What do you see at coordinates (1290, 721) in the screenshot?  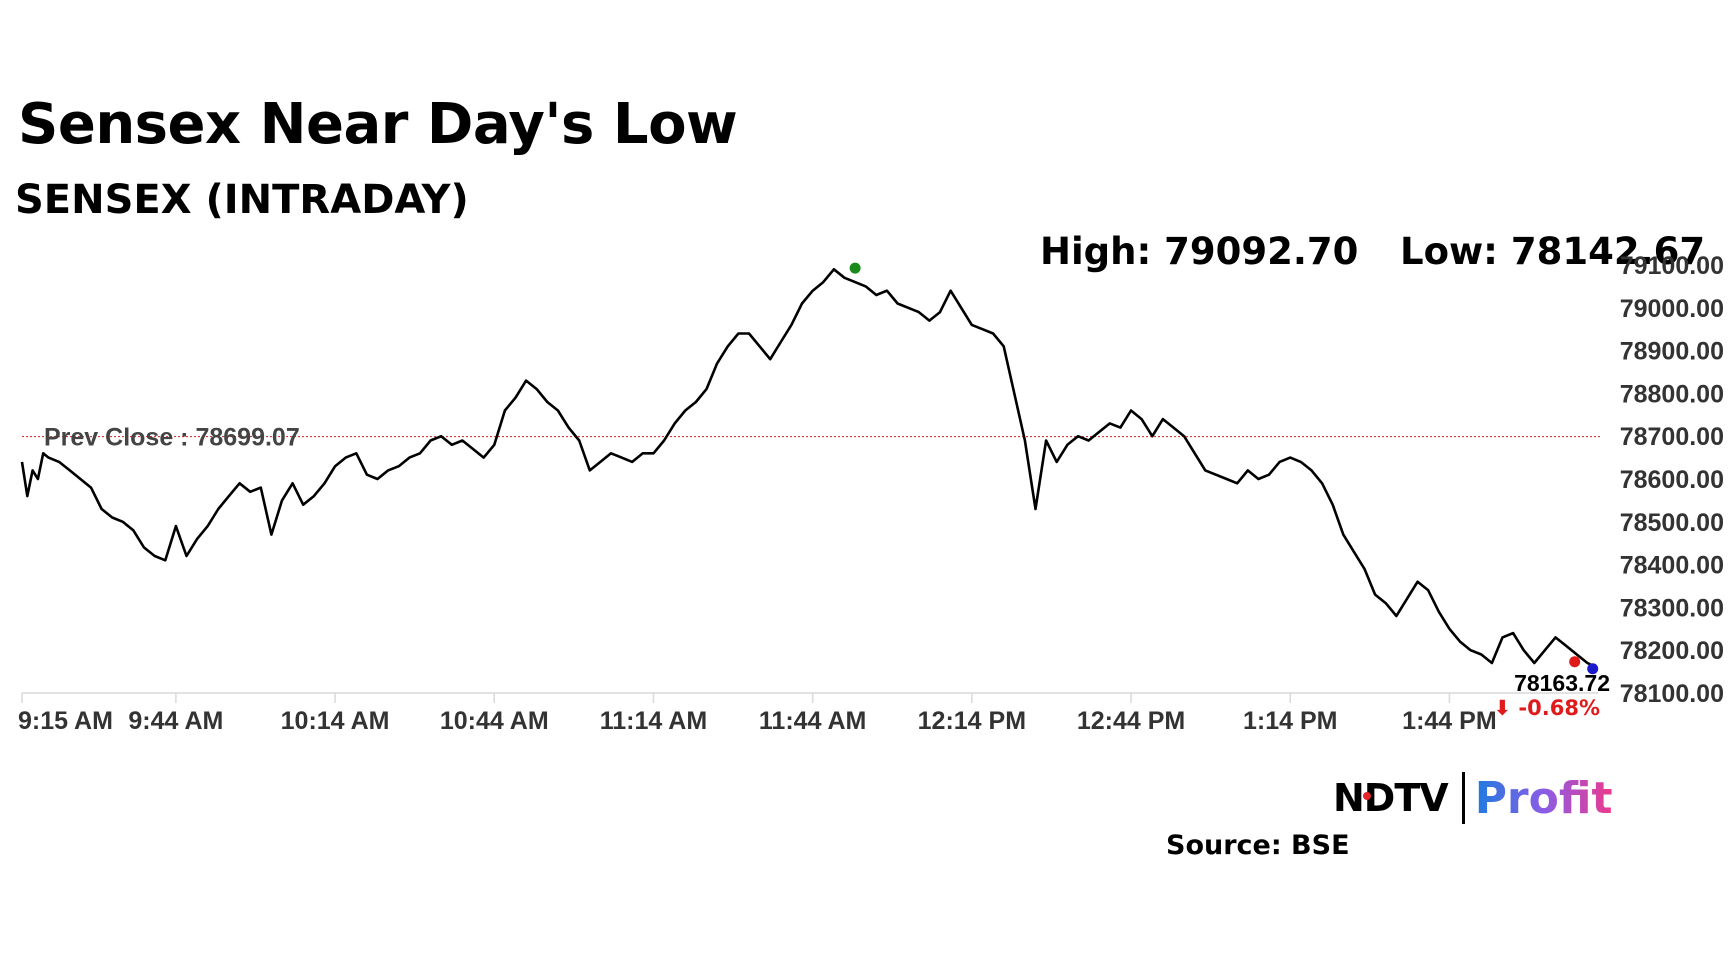 I see `x-tick-label: 1:14 PM` at bounding box center [1290, 721].